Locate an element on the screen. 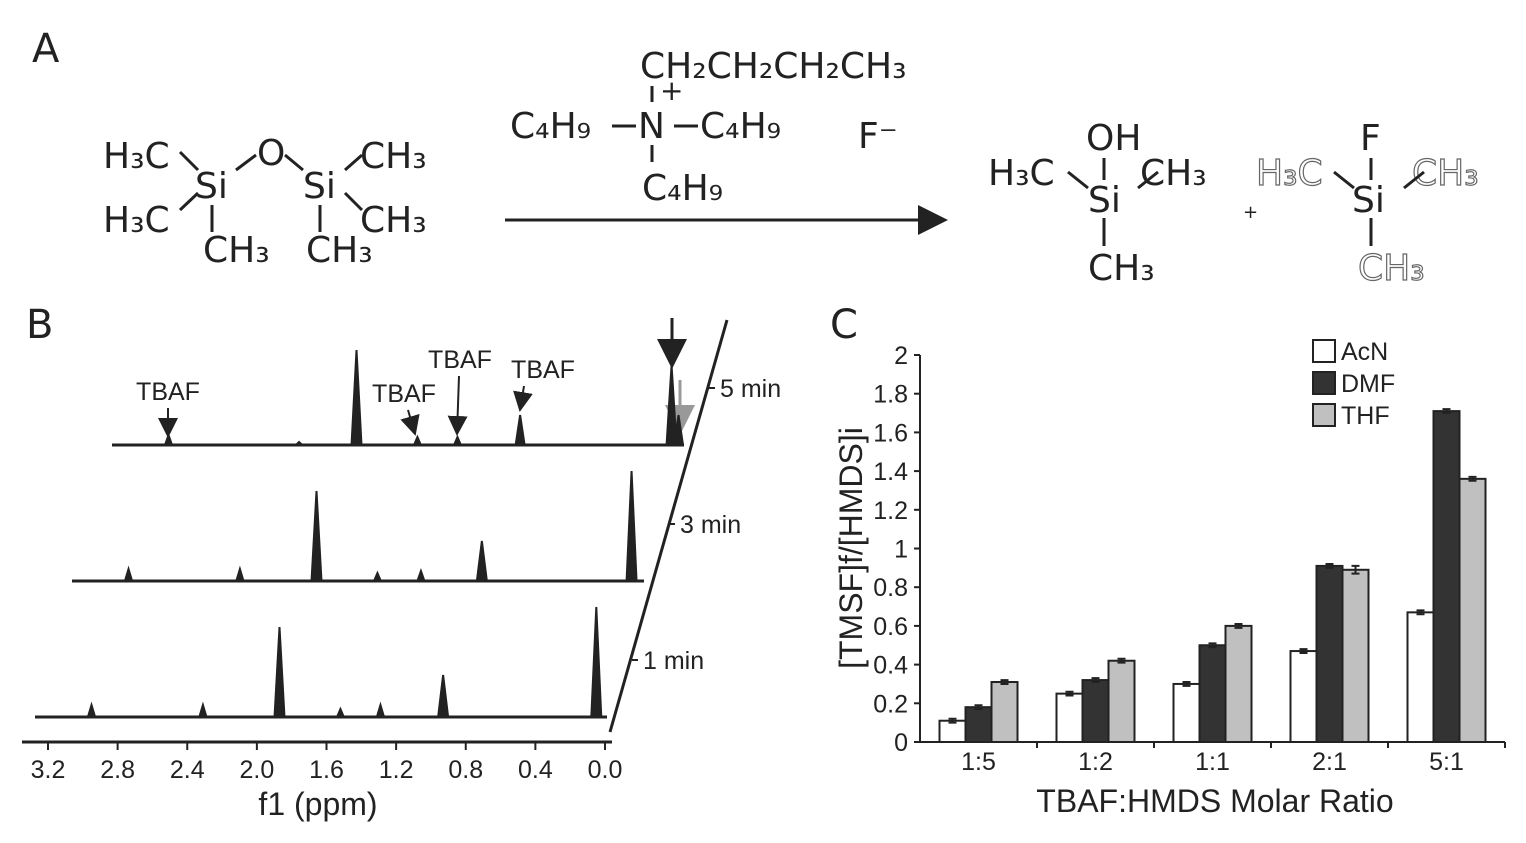  x-tick-label: 1:1 is located at coordinates (1212, 762).